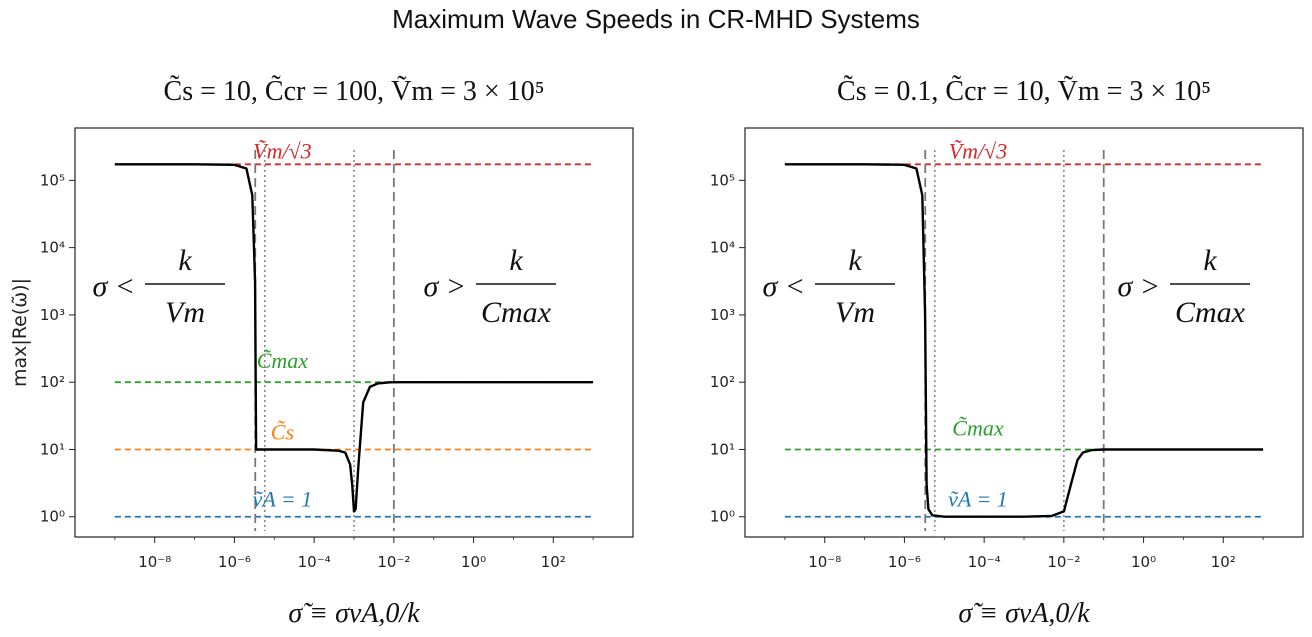 The image size is (1312, 637). Describe the element at coordinates (282, 431) in the screenshot. I see `reference-label: C̃s` at that location.